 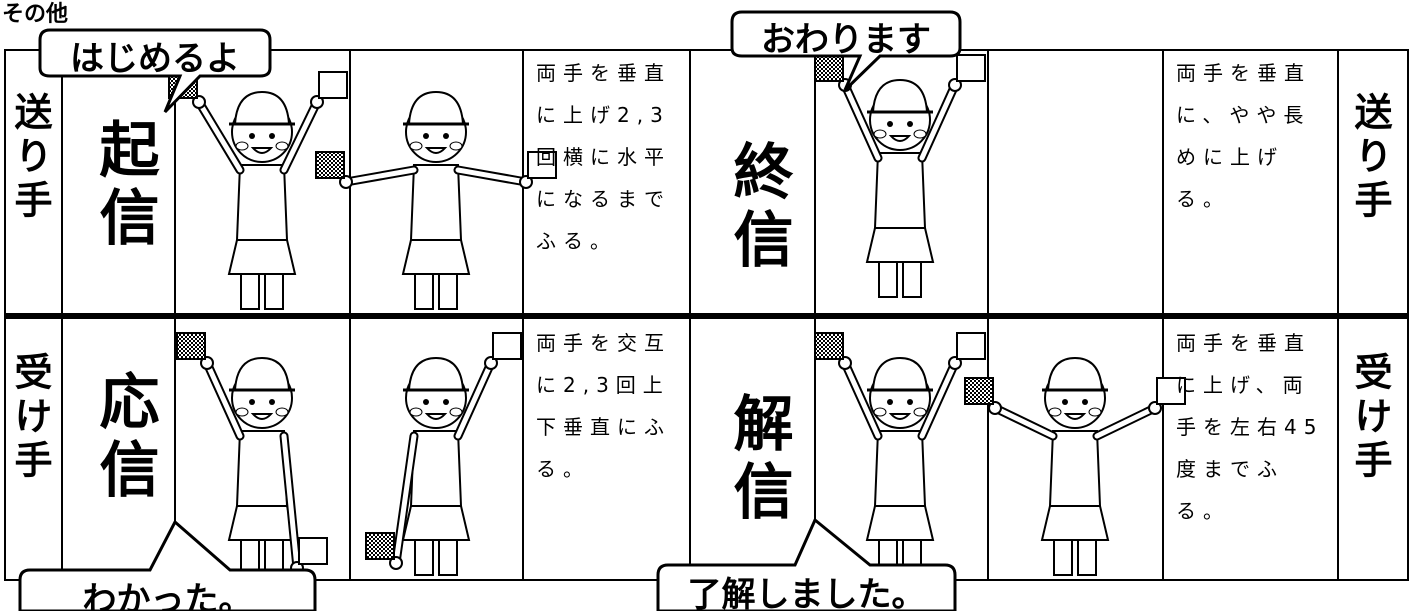 I want to click on page-title: その他, so click(x=35, y=14).